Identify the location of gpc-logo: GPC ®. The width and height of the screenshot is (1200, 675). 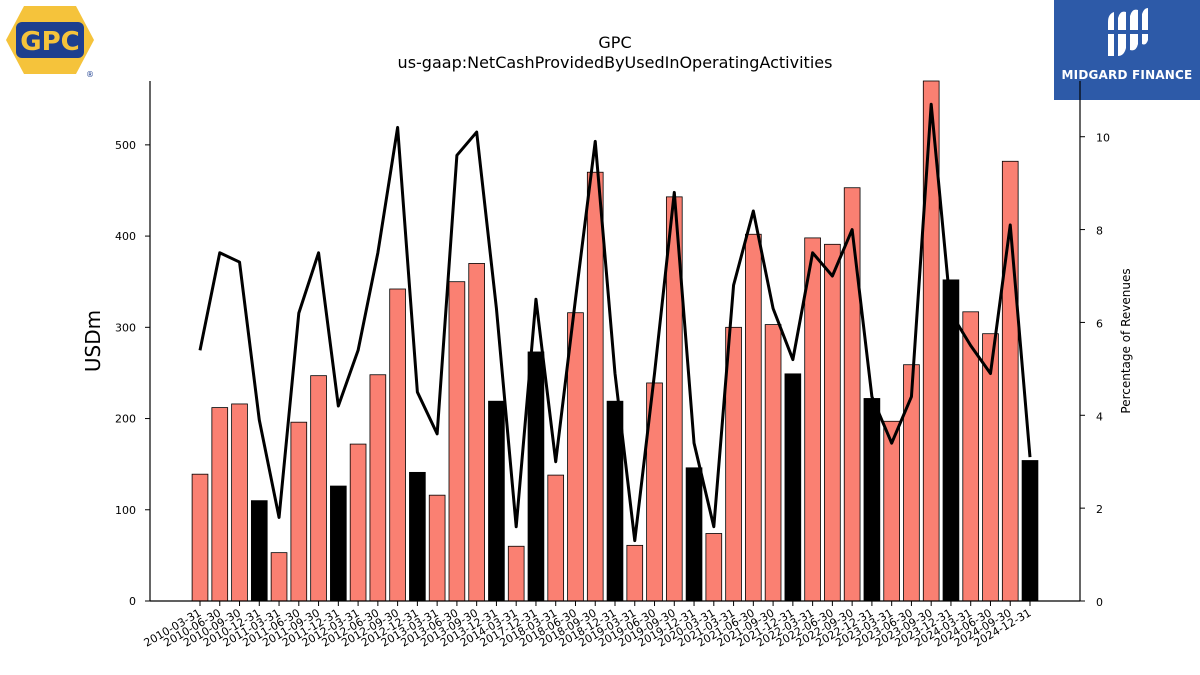
(50, 42).